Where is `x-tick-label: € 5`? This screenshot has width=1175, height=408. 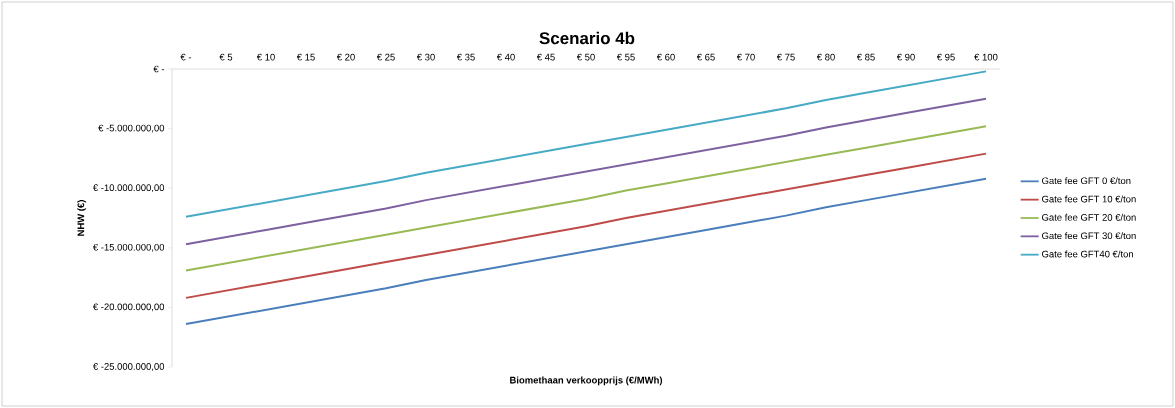 x-tick-label: € 5 is located at coordinates (226, 57).